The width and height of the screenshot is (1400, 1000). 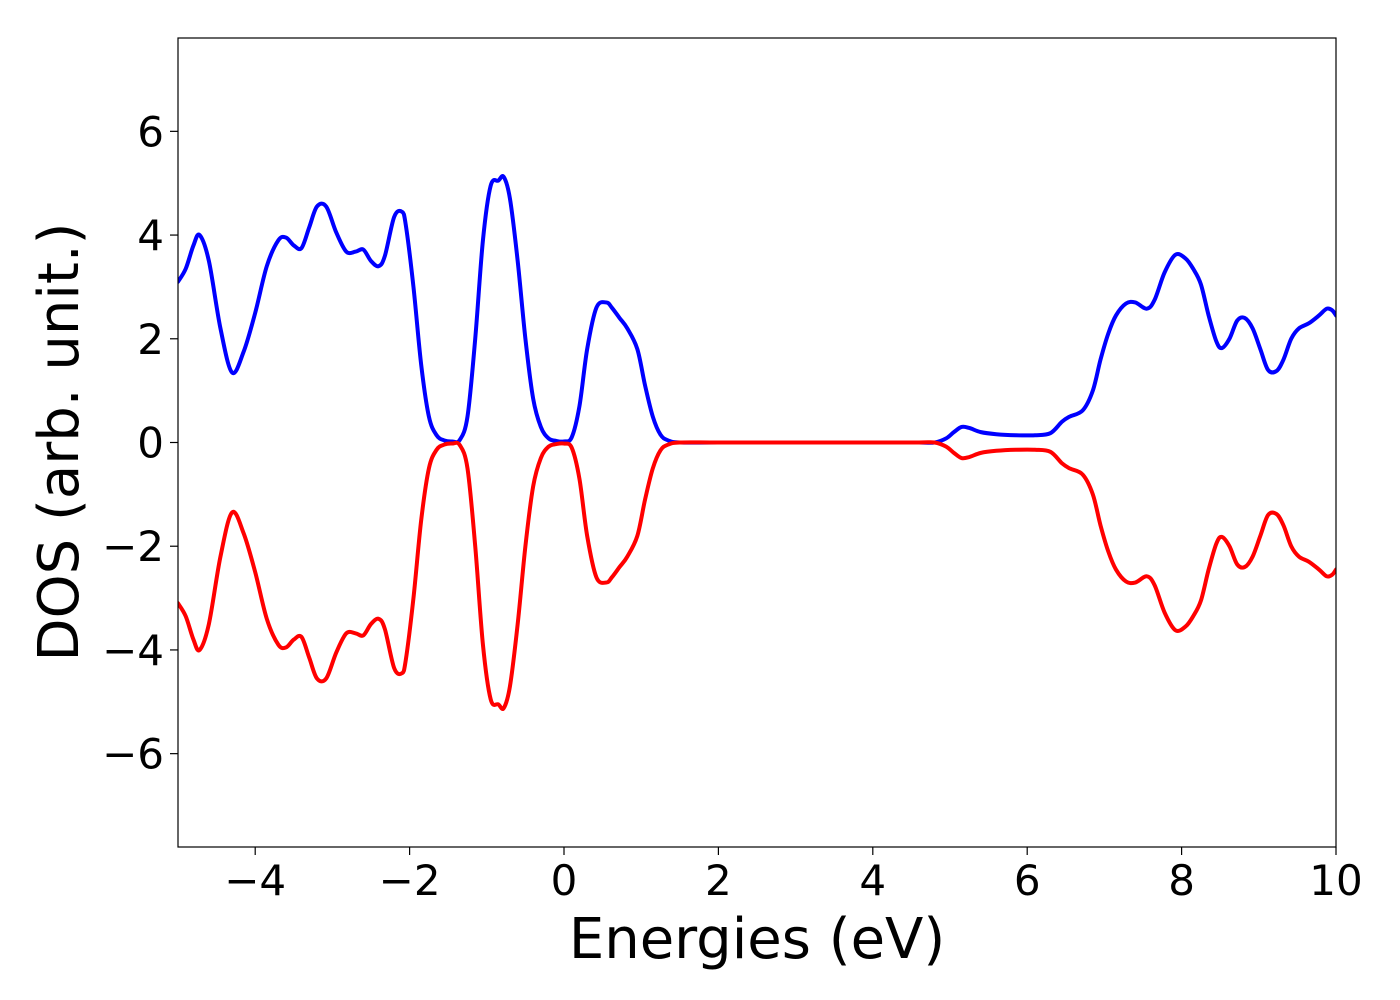 I want to click on x-tick-label: 2, so click(x=718, y=880).